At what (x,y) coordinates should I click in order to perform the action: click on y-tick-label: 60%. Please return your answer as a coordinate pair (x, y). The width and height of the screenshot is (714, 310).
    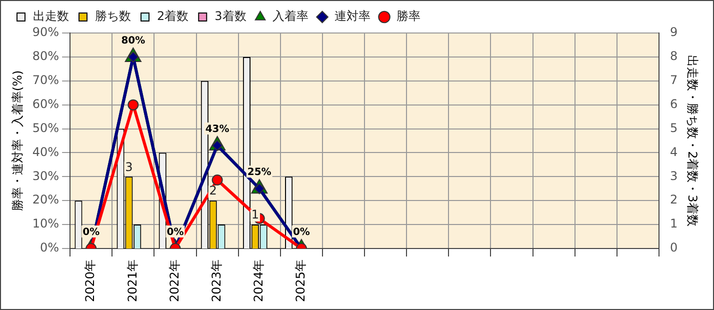
    Looking at the image, I should click on (46, 103).